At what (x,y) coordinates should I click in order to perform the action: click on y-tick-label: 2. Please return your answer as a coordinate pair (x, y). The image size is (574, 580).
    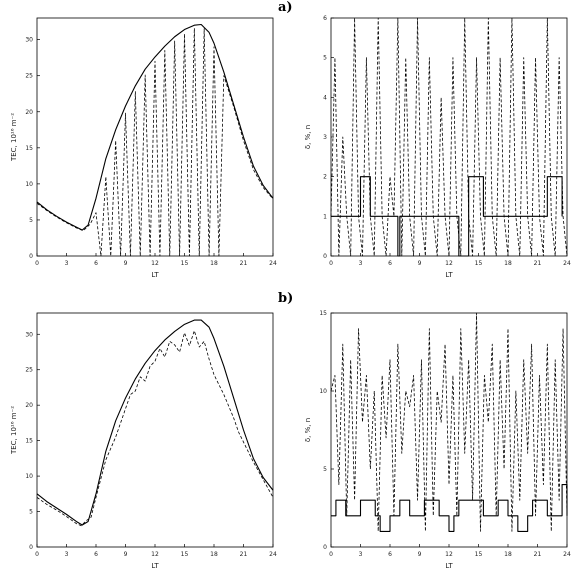
    Looking at the image, I should click on (325, 177).